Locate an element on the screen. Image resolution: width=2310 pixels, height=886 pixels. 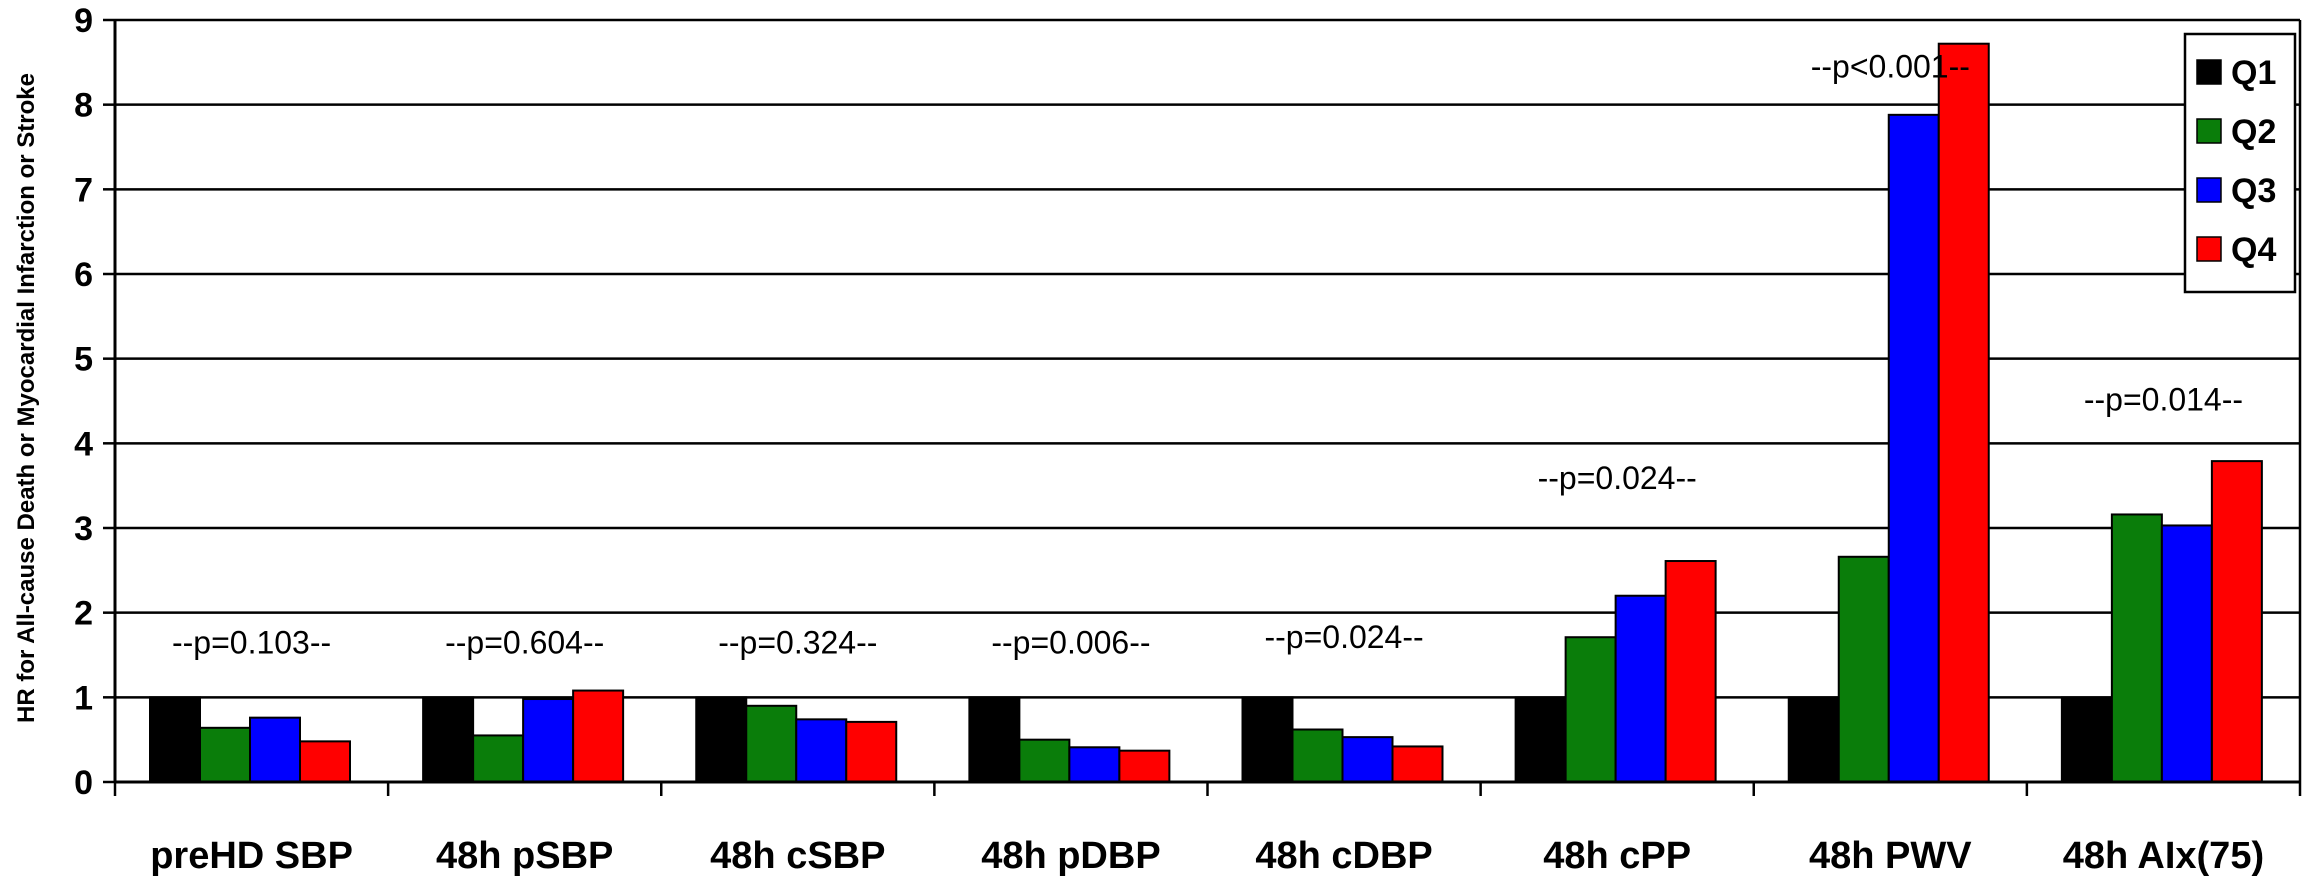
y-tick-label: 3 is located at coordinates (83, 529).